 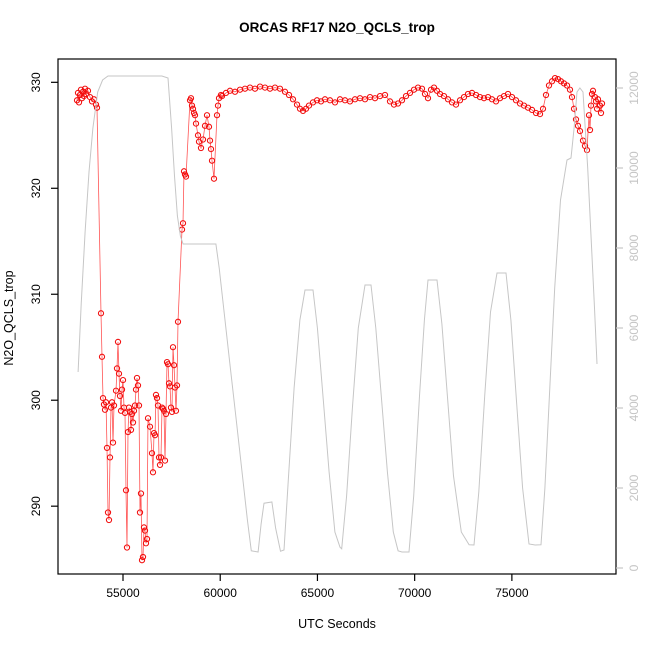 I want to click on x-tick-label: 55000, so click(x=123, y=593).